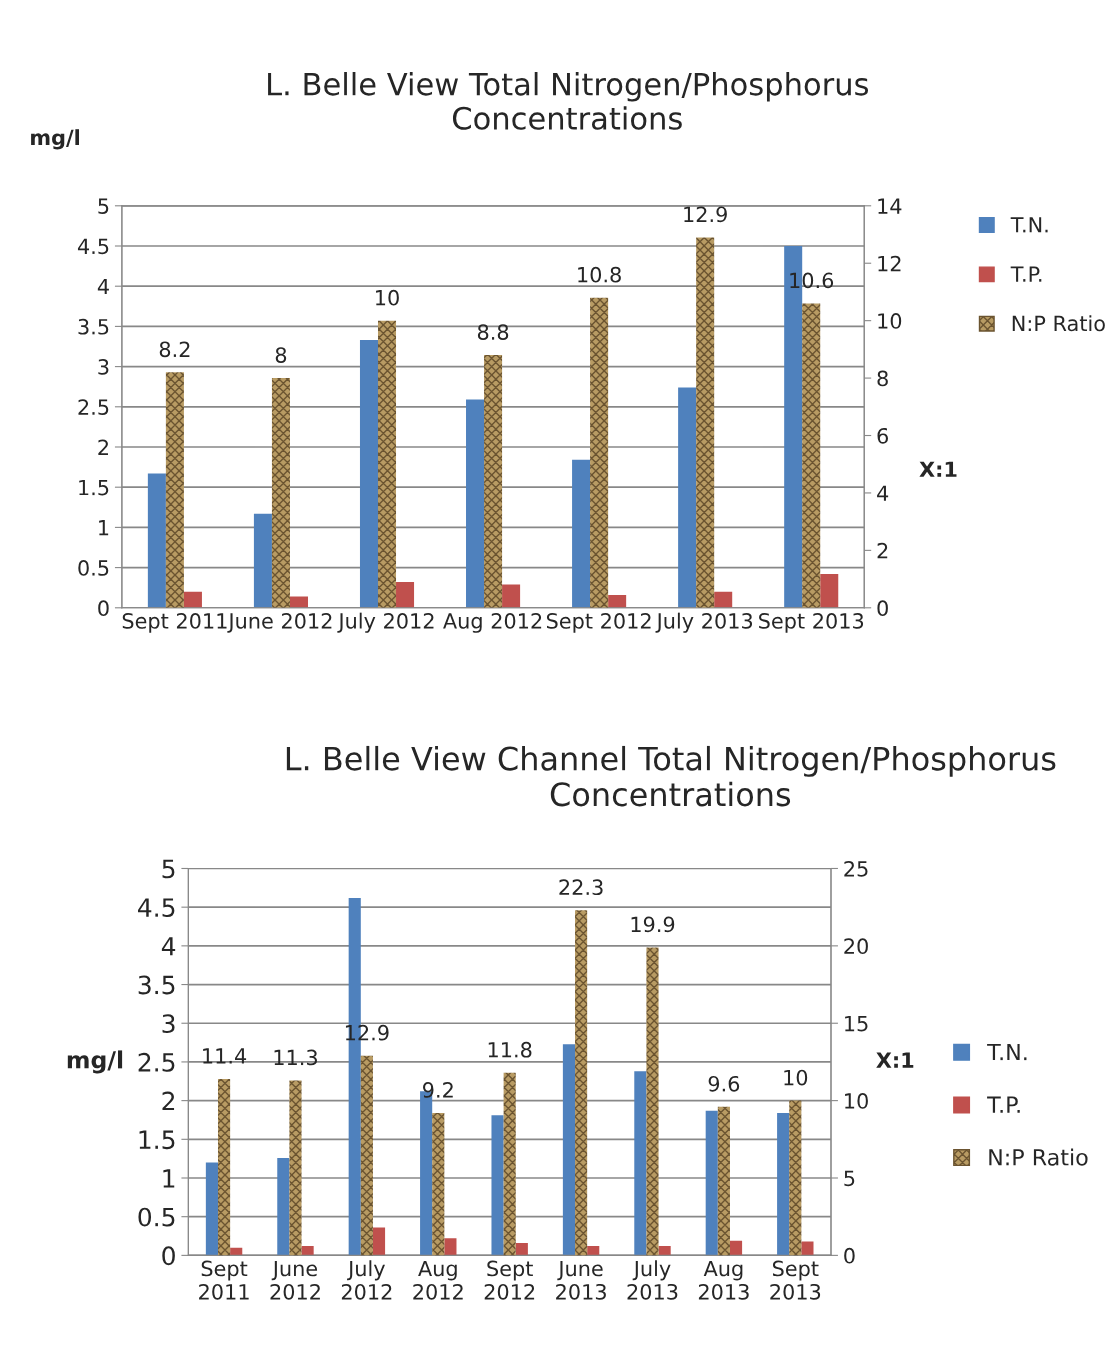  Describe the element at coordinates (883, 493) in the screenshot. I see `y2-tick-label: 4` at that location.